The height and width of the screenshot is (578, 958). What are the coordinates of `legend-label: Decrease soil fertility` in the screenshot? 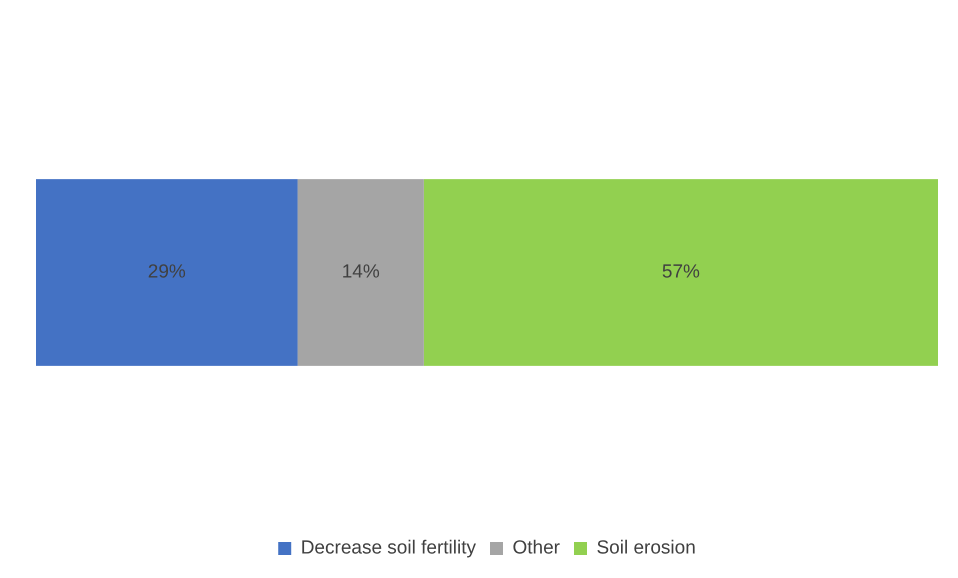 It's located at (388, 548).